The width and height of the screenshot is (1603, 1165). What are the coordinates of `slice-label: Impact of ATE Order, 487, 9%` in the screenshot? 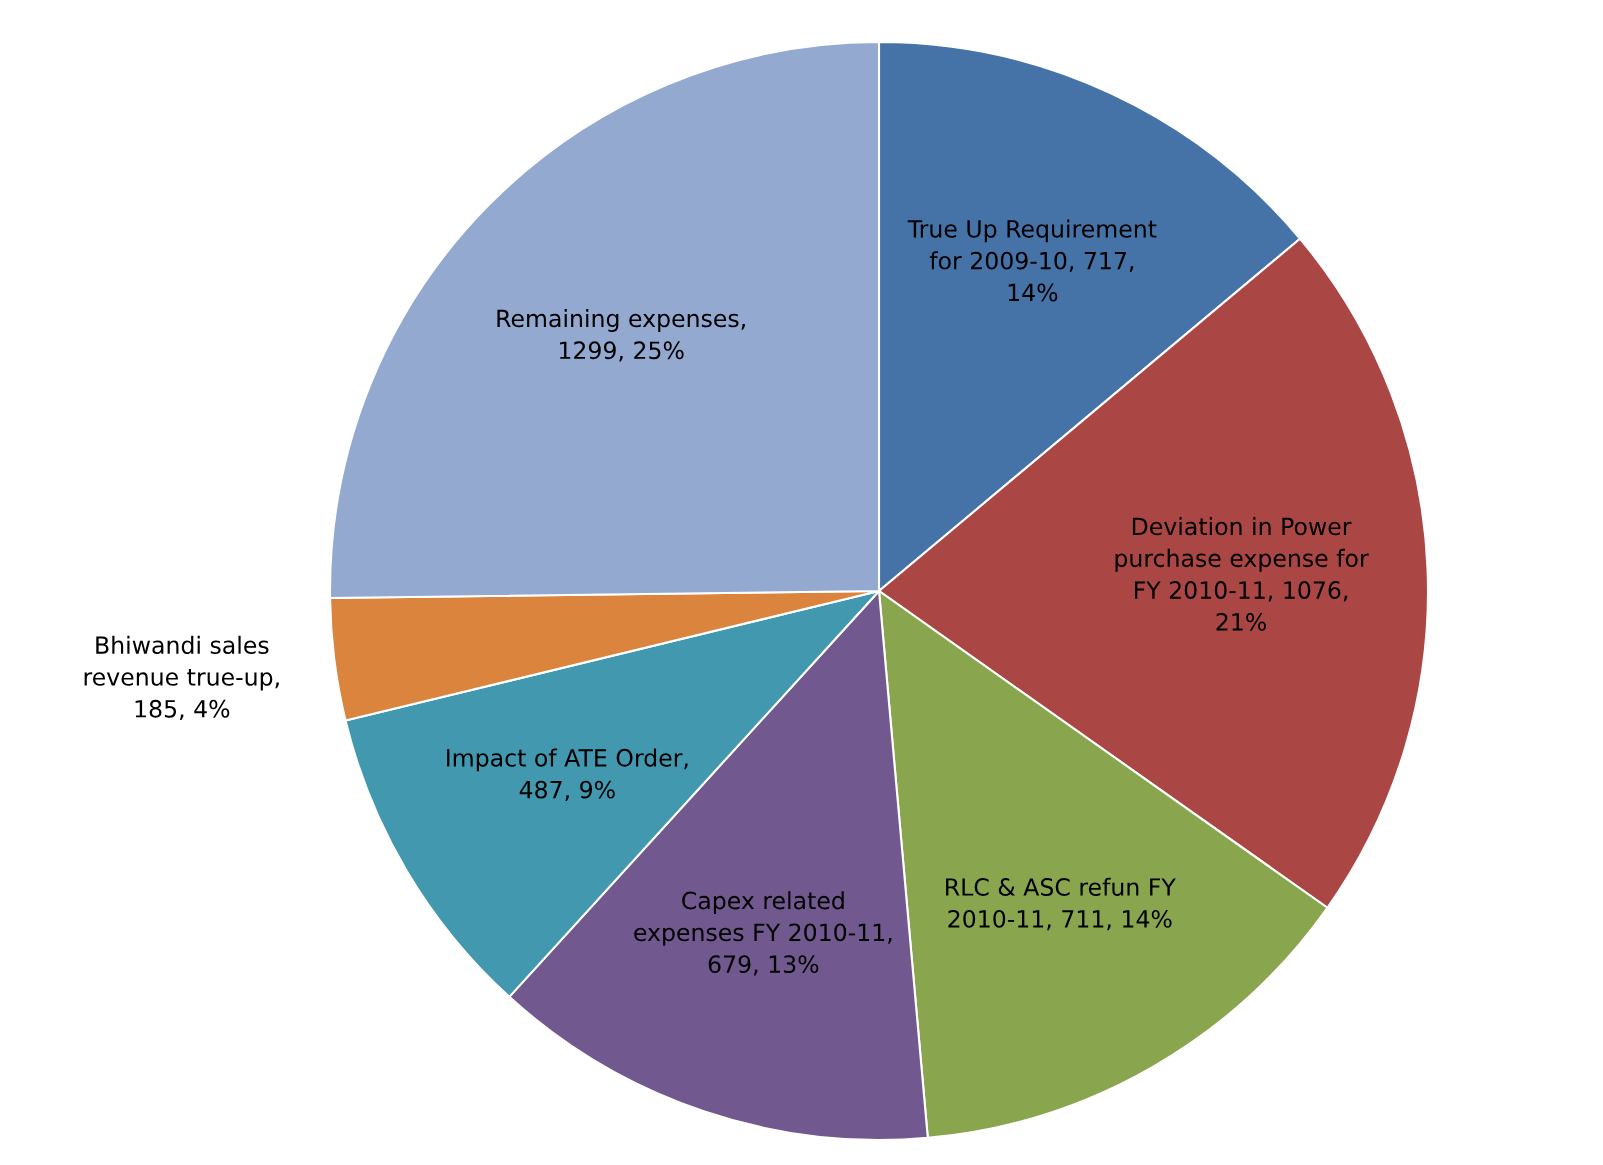 It's located at (567, 774).